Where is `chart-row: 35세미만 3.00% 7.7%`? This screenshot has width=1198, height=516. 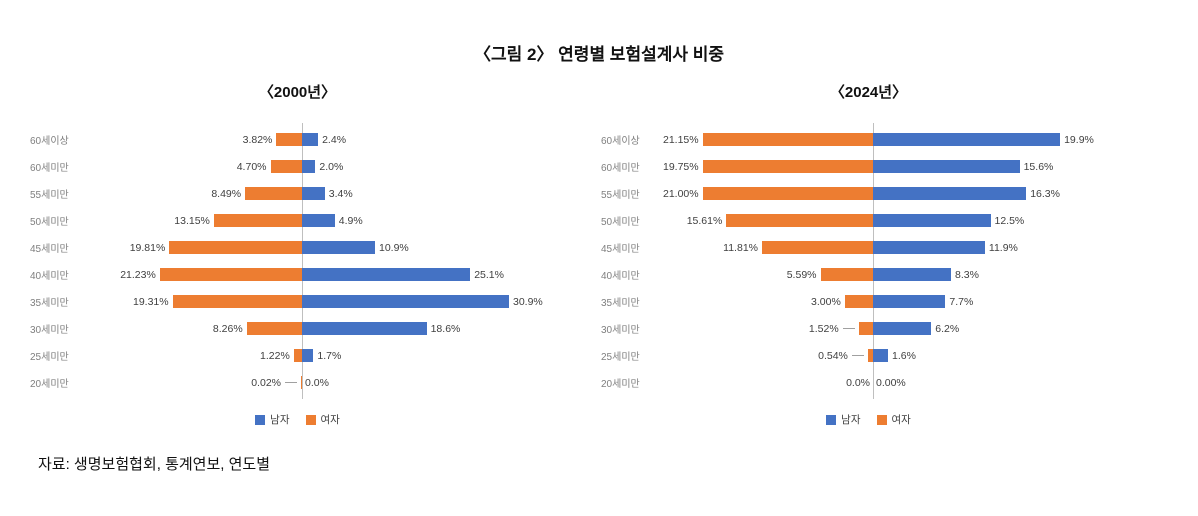 chart-row: 35세미만 3.00% 7.7% is located at coordinates (868, 301).